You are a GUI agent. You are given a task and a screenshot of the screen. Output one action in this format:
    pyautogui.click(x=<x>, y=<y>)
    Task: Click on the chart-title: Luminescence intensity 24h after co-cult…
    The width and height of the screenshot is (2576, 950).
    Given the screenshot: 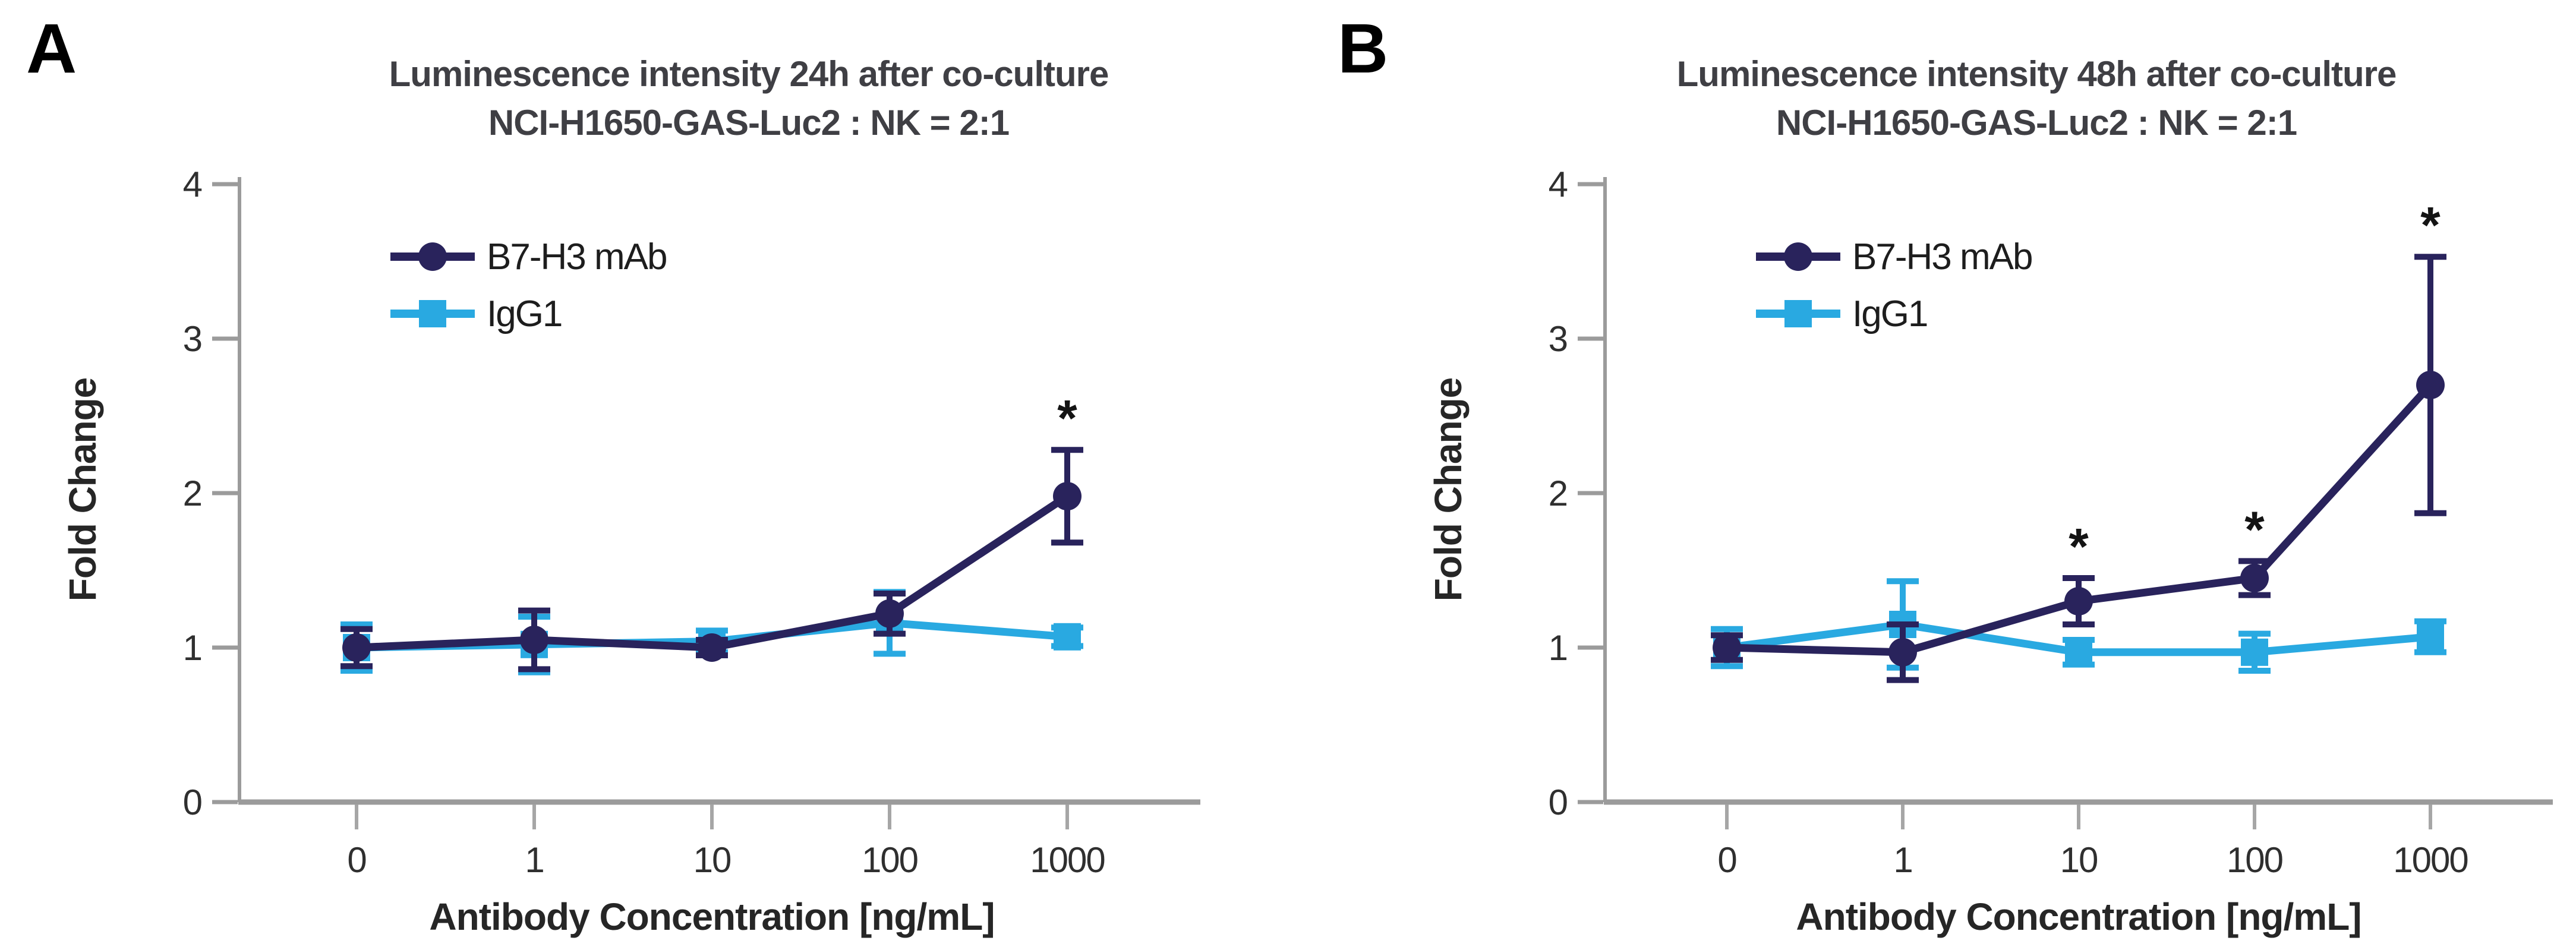 What is the action you would take?
    pyautogui.click(x=749, y=74)
    